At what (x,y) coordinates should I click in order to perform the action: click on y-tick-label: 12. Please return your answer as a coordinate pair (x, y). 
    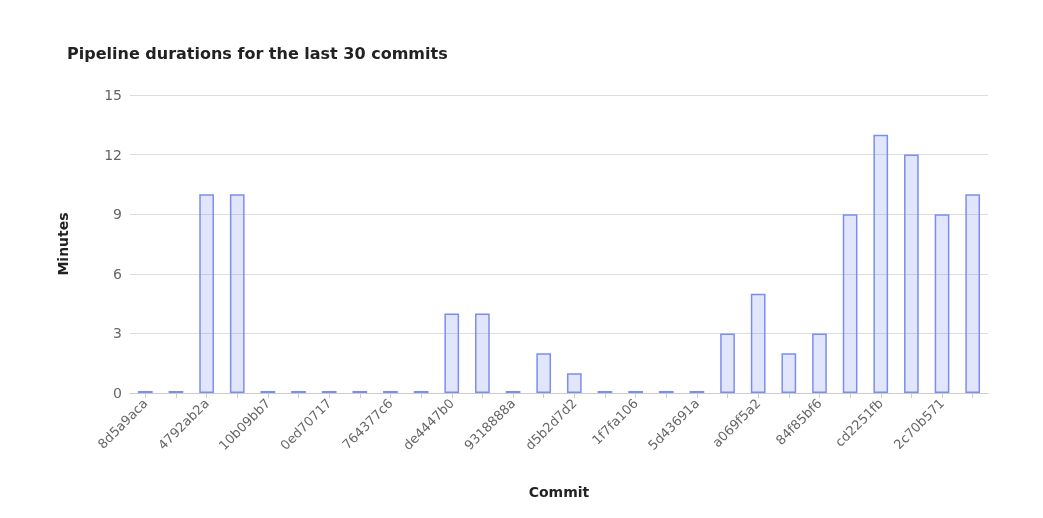
    Looking at the image, I should click on (113, 154).